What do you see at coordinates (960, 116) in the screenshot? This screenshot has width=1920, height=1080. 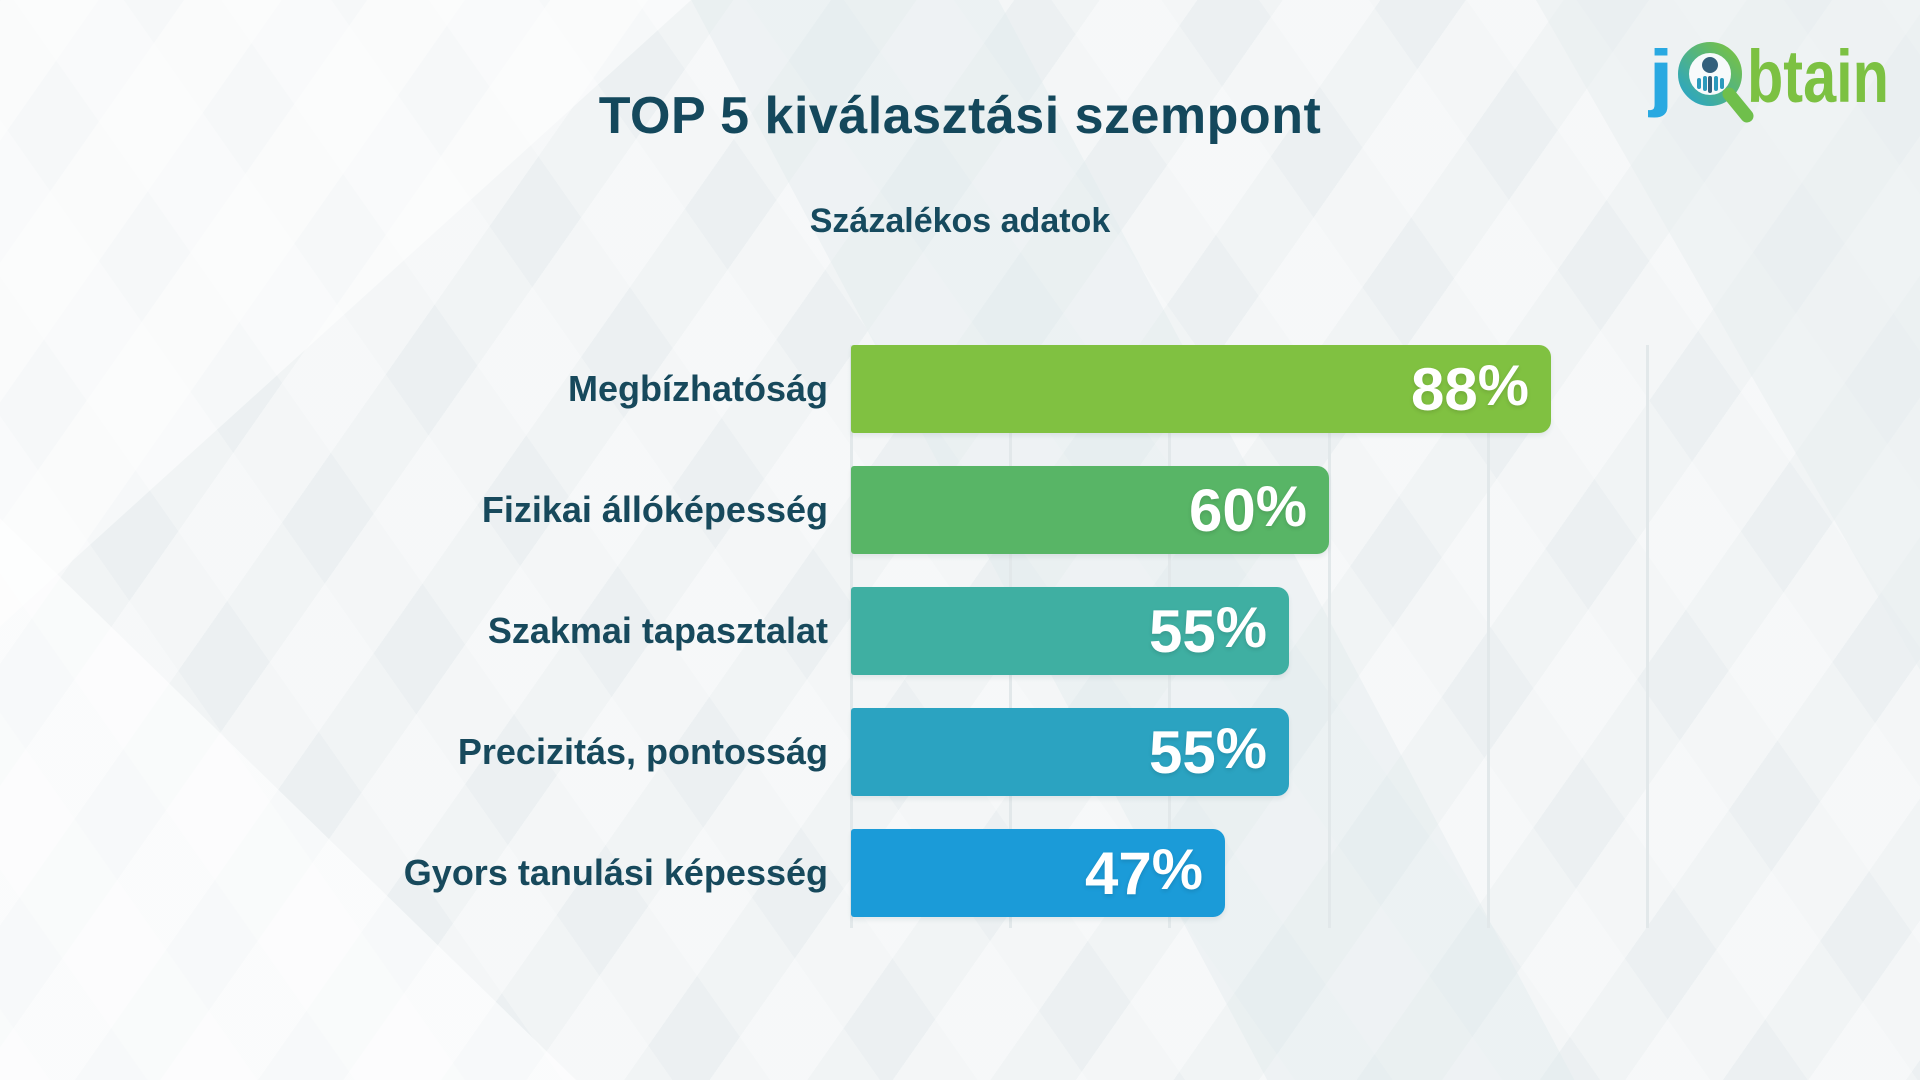 I see `page-title: TOP 5 kiválasztási szempont` at bounding box center [960, 116].